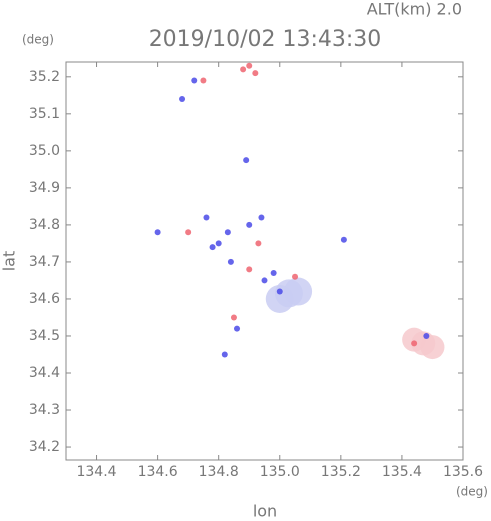 The image size is (491, 521). What do you see at coordinates (472, 492) in the screenshot?
I see `x-unit: (deg)` at bounding box center [472, 492].